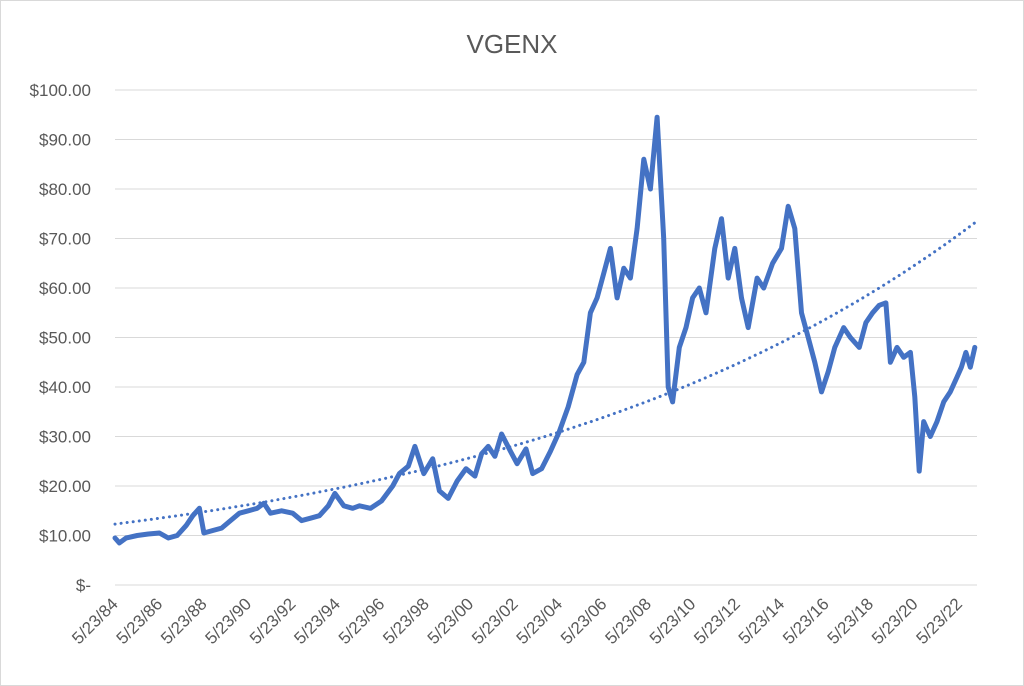 The width and height of the screenshot is (1024, 686). Describe the element at coordinates (762, 621) in the screenshot. I see `x-tick-label: 5/23/14` at that location.